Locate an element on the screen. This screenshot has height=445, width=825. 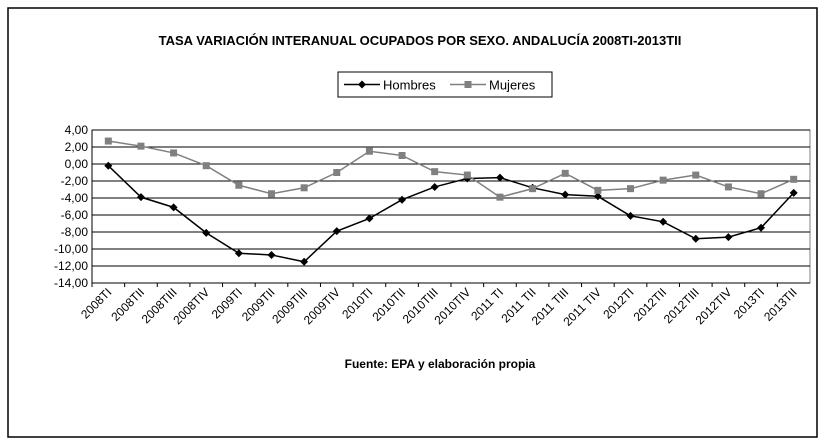
y-tick-label: 0,00 is located at coordinates (77, 164).